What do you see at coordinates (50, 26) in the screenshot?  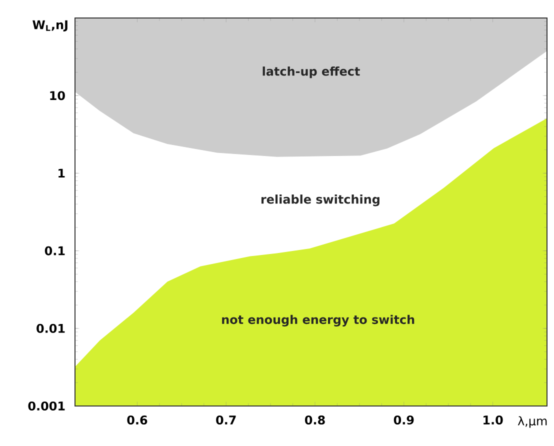 I see `y-axis-title: W$_{L}$,nJ` at bounding box center [50, 26].